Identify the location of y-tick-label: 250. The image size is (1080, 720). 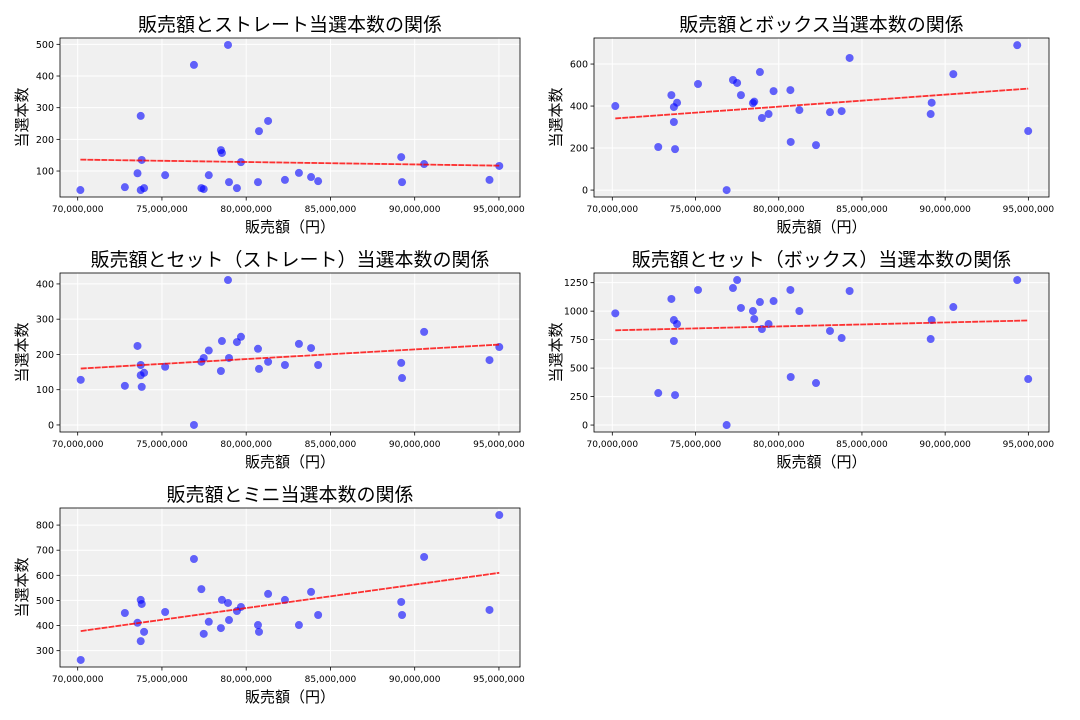
(579, 397).